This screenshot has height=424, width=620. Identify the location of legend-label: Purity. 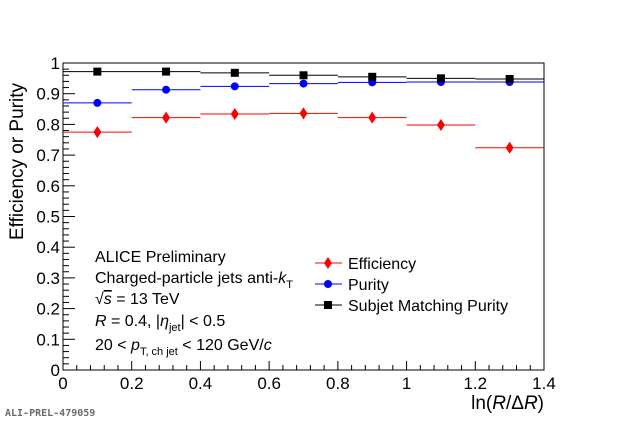
(368, 285).